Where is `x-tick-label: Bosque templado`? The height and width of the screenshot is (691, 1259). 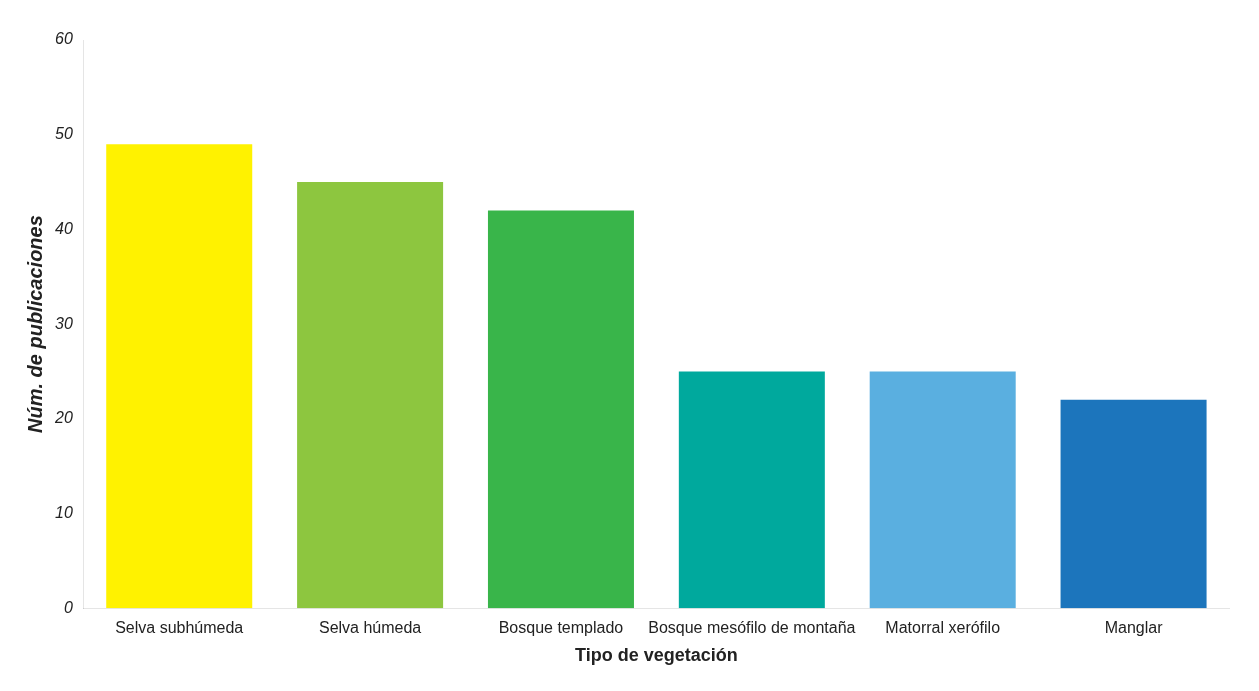 x-tick-label: Bosque templado is located at coordinates (561, 628).